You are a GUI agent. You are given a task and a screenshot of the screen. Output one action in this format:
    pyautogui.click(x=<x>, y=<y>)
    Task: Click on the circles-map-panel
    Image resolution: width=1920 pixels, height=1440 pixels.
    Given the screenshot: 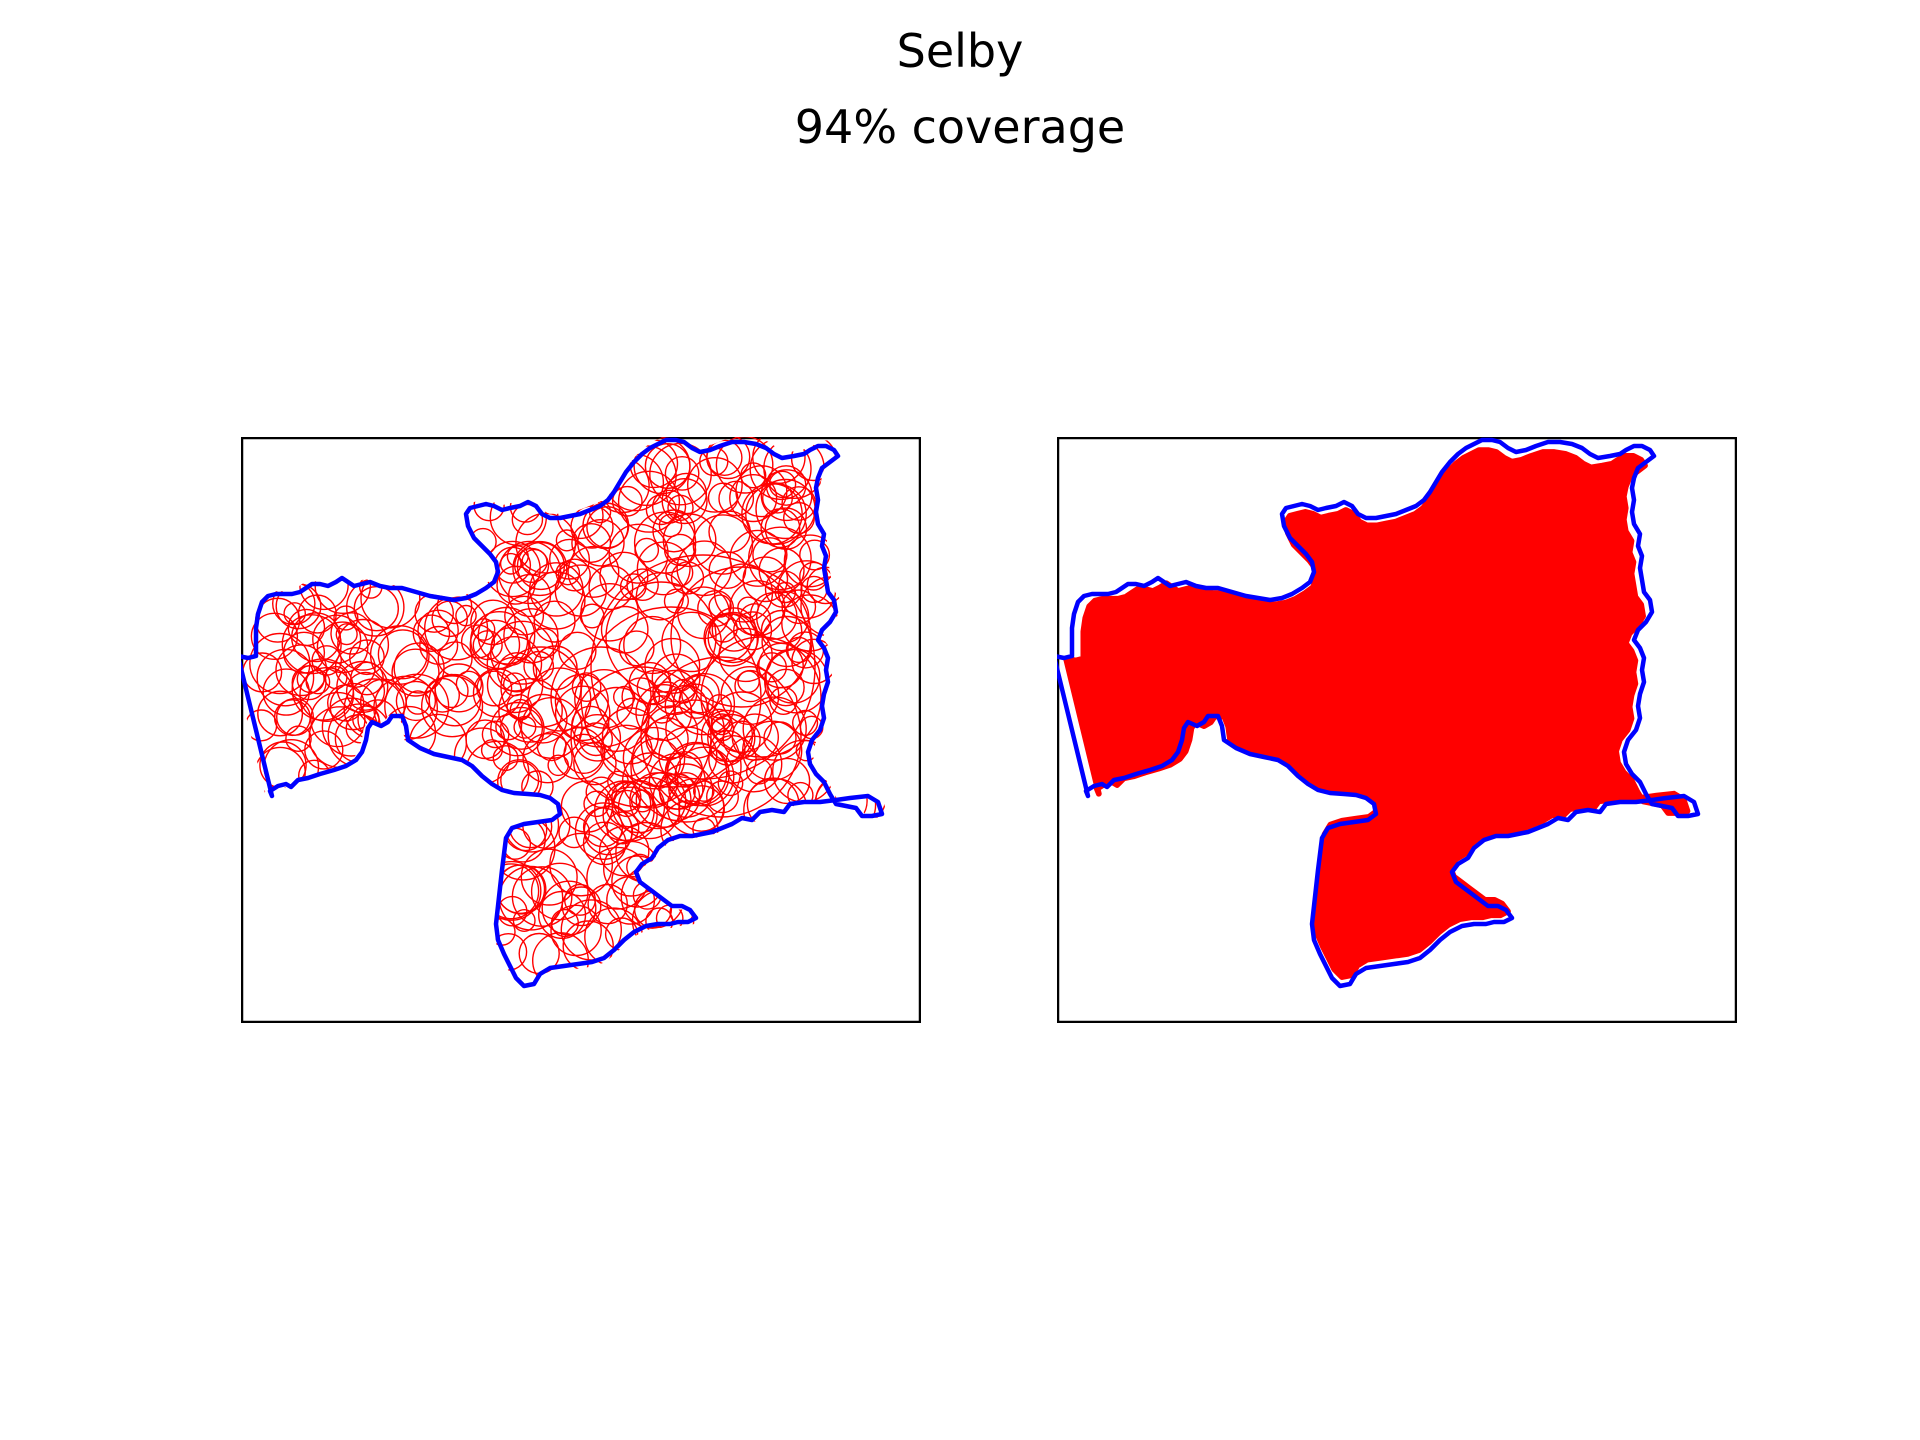 What is the action you would take?
    pyautogui.click(x=581, y=730)
    